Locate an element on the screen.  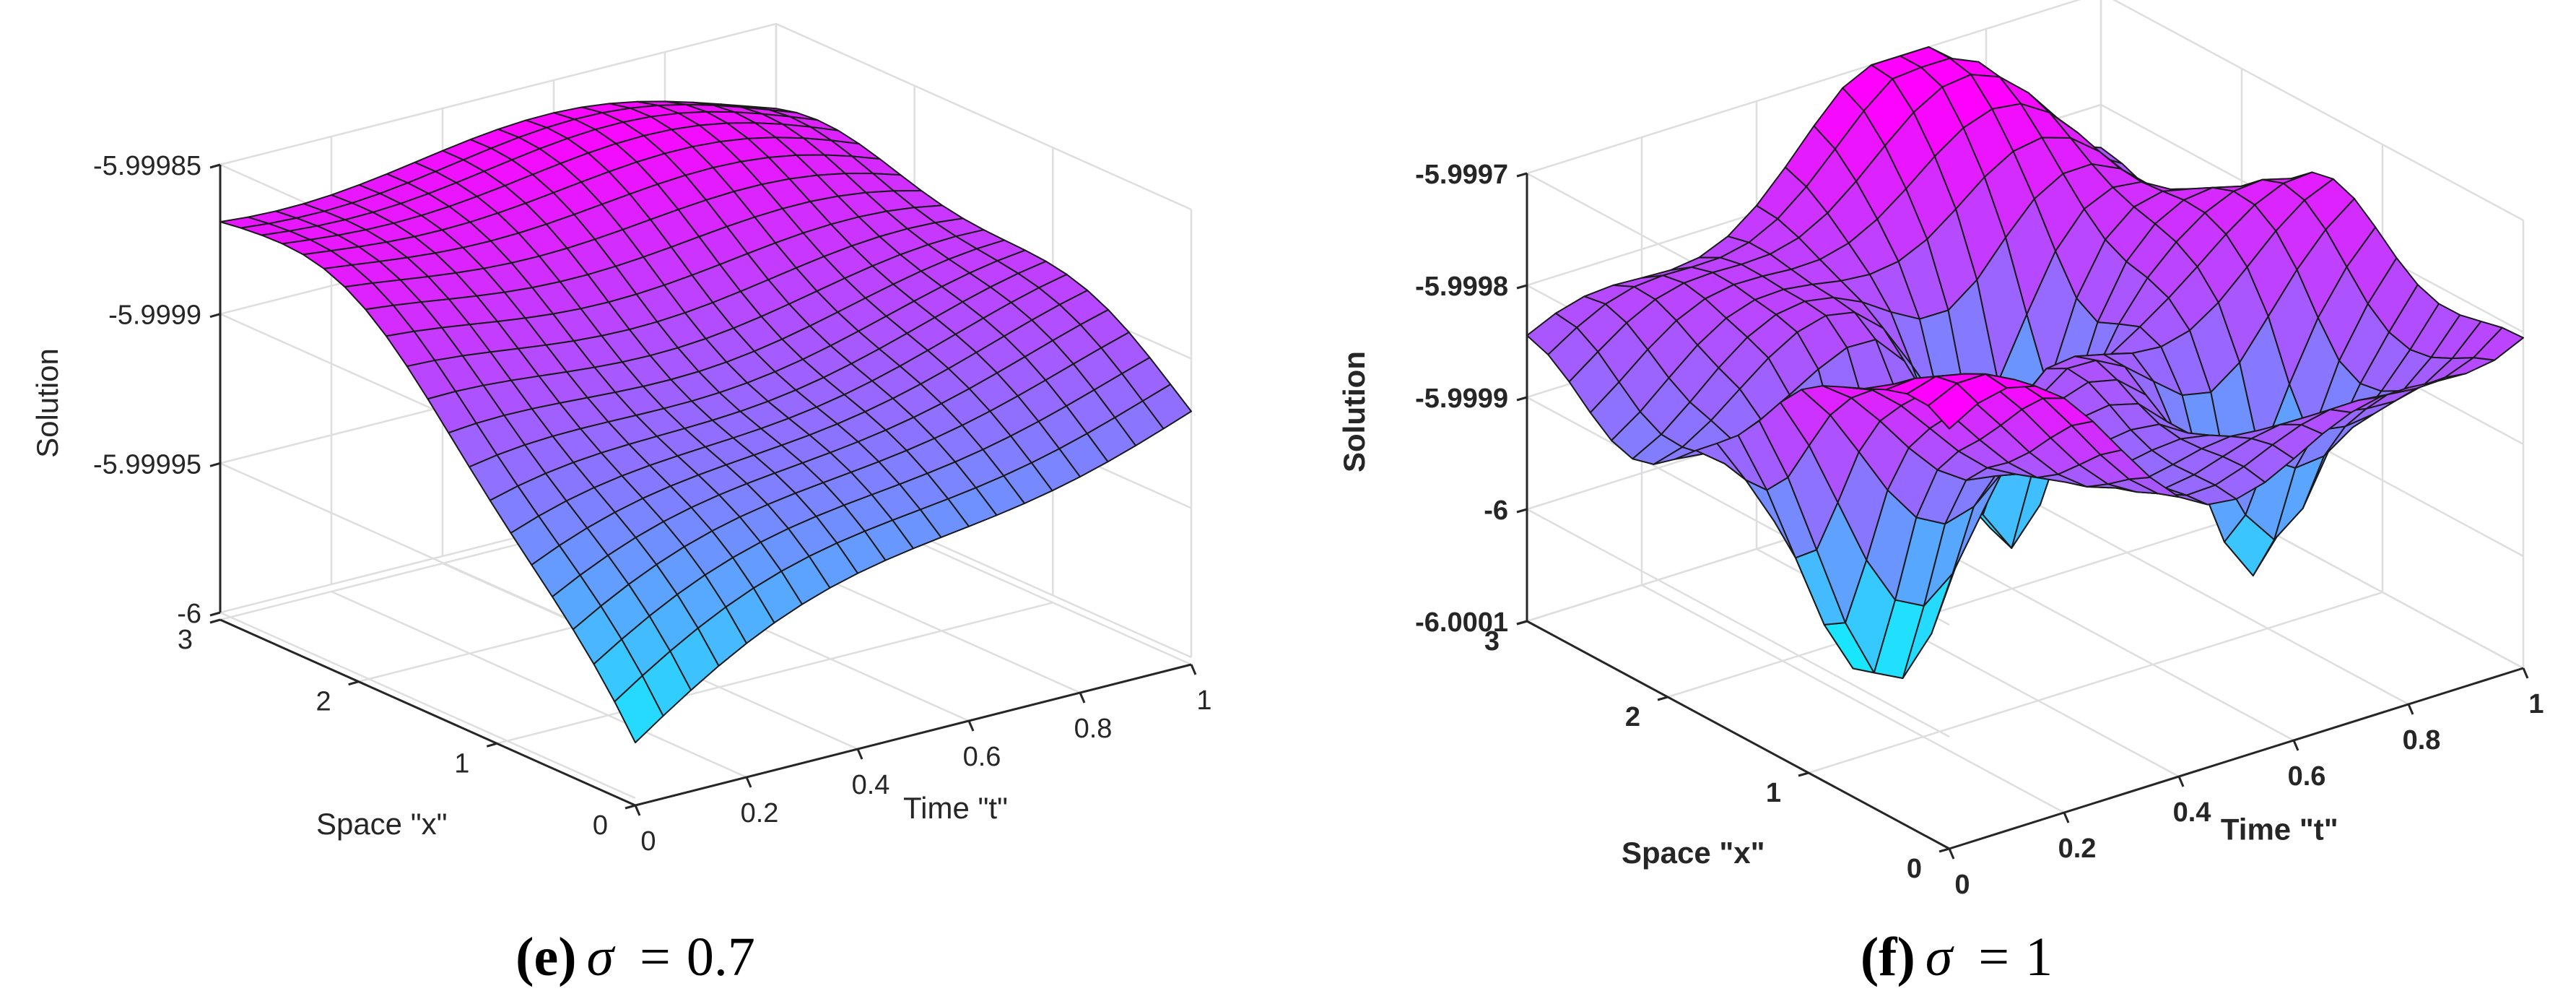
z-tick-label: -5.9997 is located at coordinates (1461, 175).